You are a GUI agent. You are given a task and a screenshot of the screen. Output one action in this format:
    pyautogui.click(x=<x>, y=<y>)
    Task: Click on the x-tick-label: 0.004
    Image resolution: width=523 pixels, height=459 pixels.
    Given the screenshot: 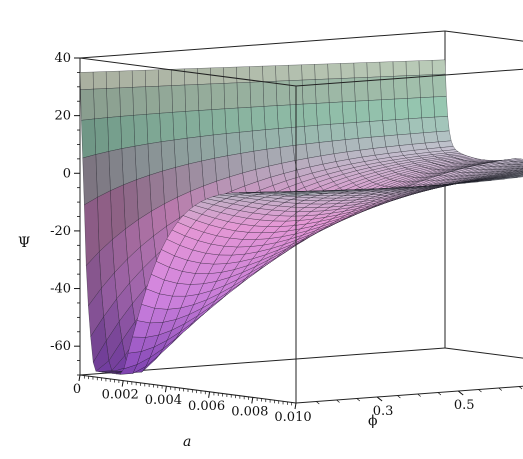 What is the action you would take?
    pyautogui.click(x=163, y=400)
    